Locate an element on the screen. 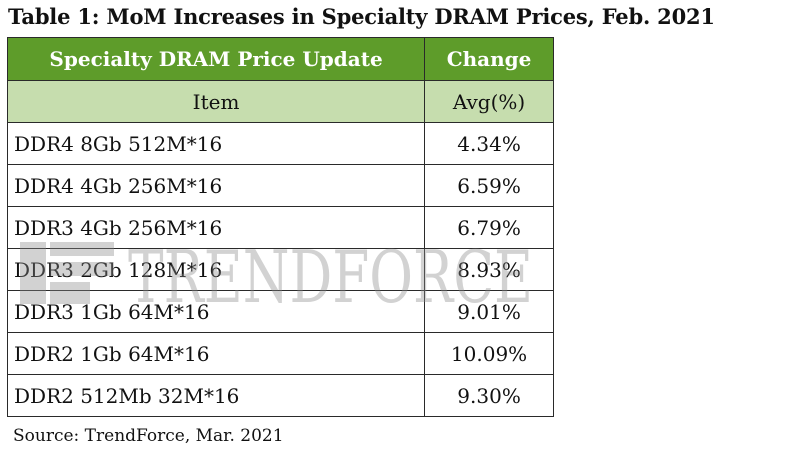 This screenshot has height=455, width=800. table-header-row: Specialty DRAM Price Update Change is located at coordinates (280, 59).